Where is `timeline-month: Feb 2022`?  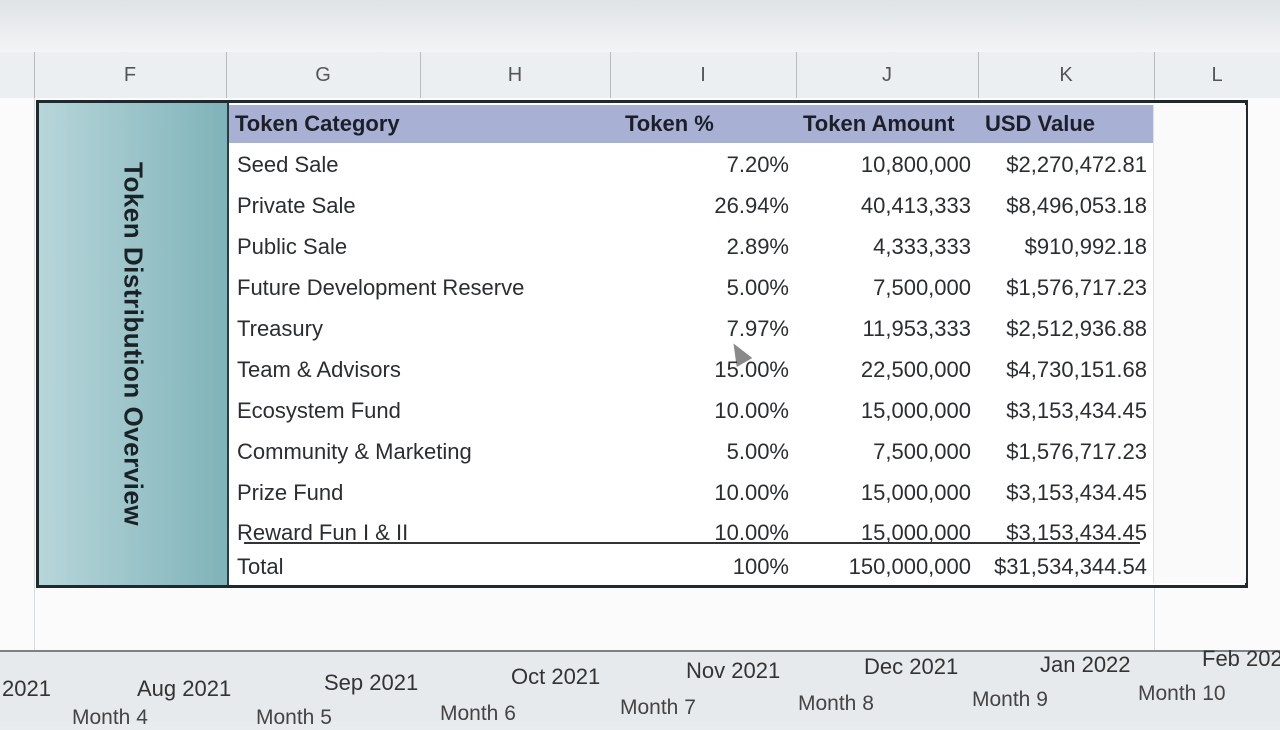
timeline-month: Feb 2022 is located at coordinates (1241, 658).